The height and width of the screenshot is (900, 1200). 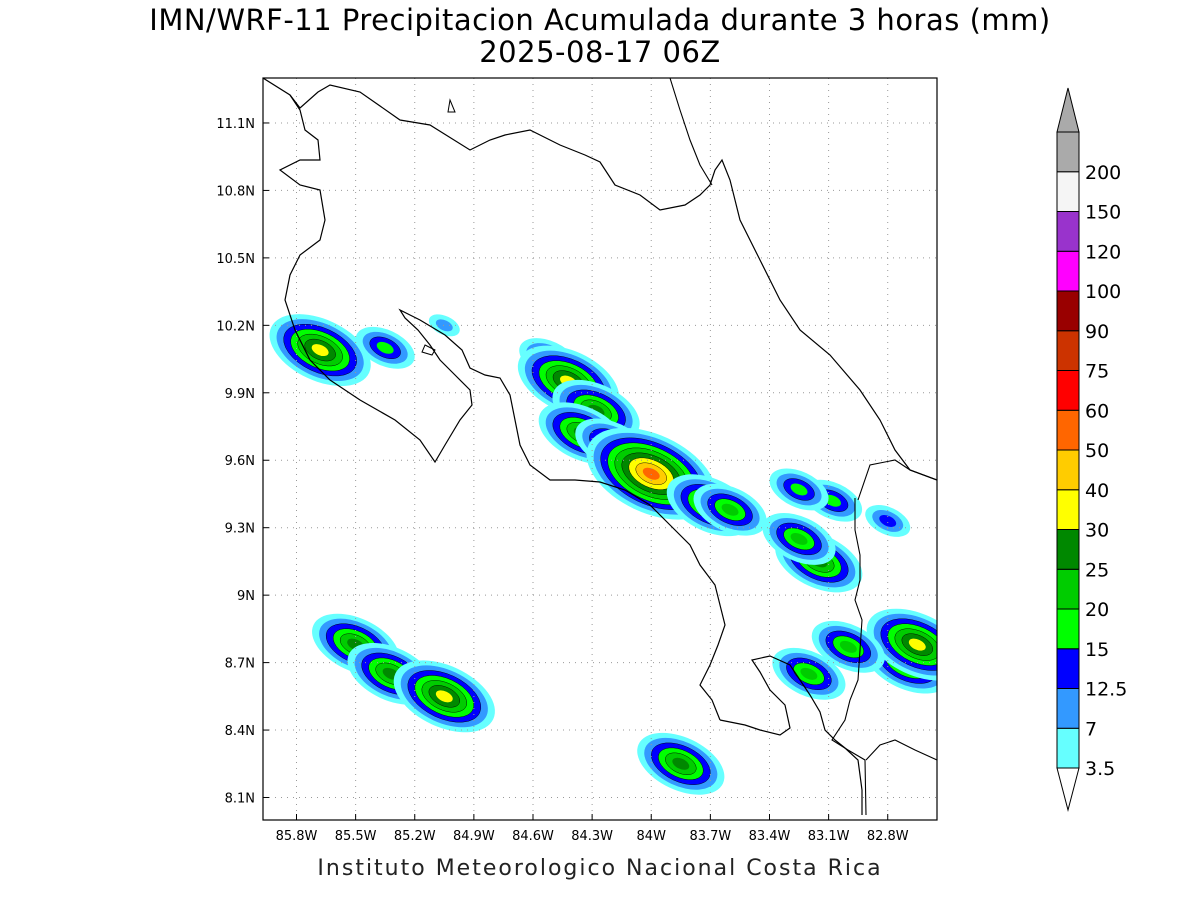 What do you see at coordinates (1097, 451) in the screenshot?
I see `colorbar-label: 50` at bounding box center [1097, 451].